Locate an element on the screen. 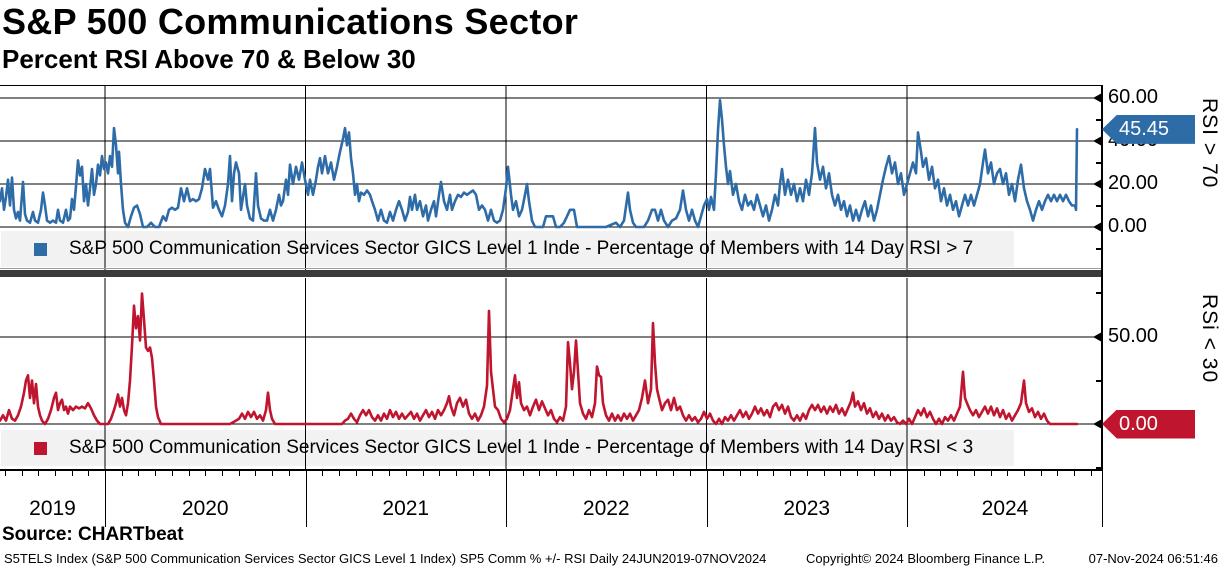 This screenshot has width=1224, height=566. y-axis-tick-label: 50.00 is located at coordinates (1133, 336).